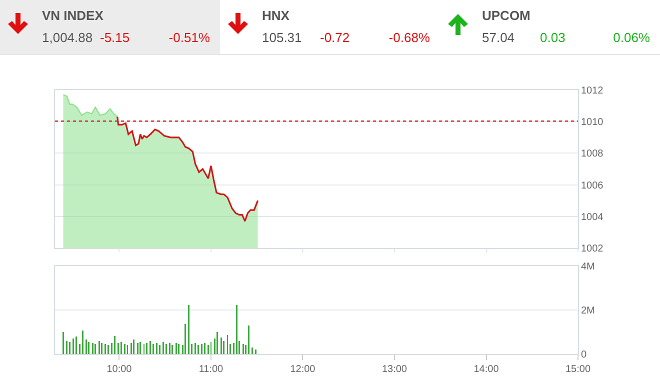 The height and width of the screenshot is (380, 660). What do you see at coordinates (592, 217) in the screenshot?
I see `y-tick-label: 1004` at bounding box center [592, 217].